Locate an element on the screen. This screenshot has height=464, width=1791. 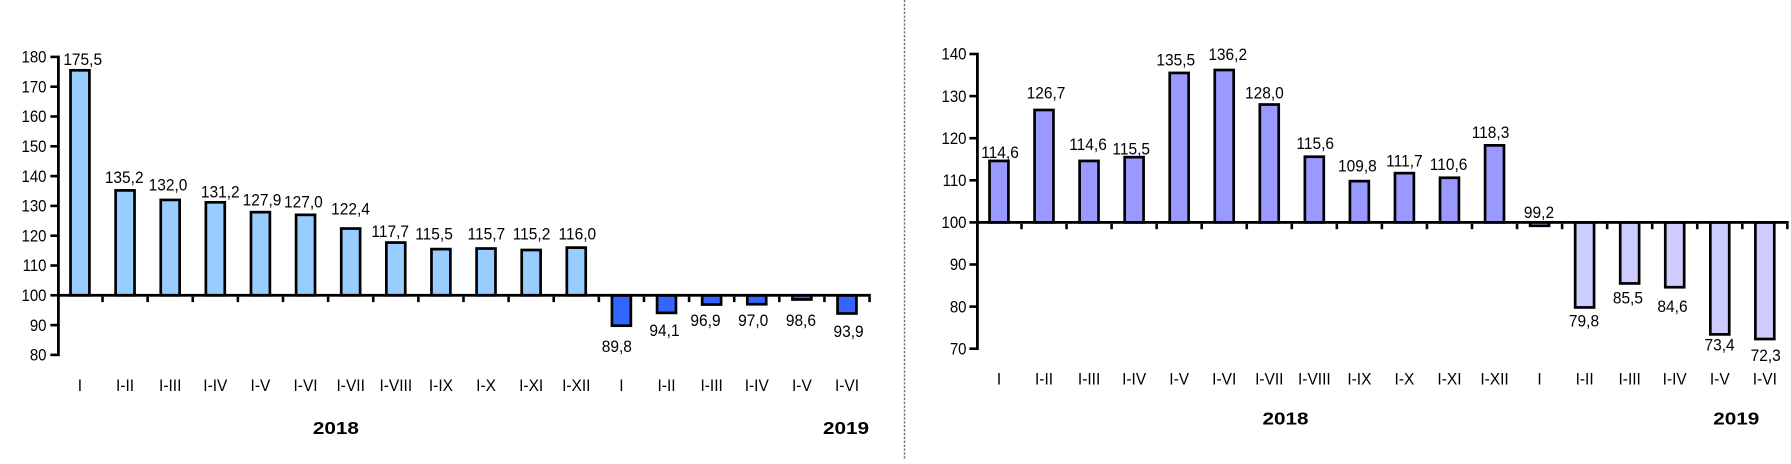
svg-text: 122,4 is located at coordinates (350, 209).